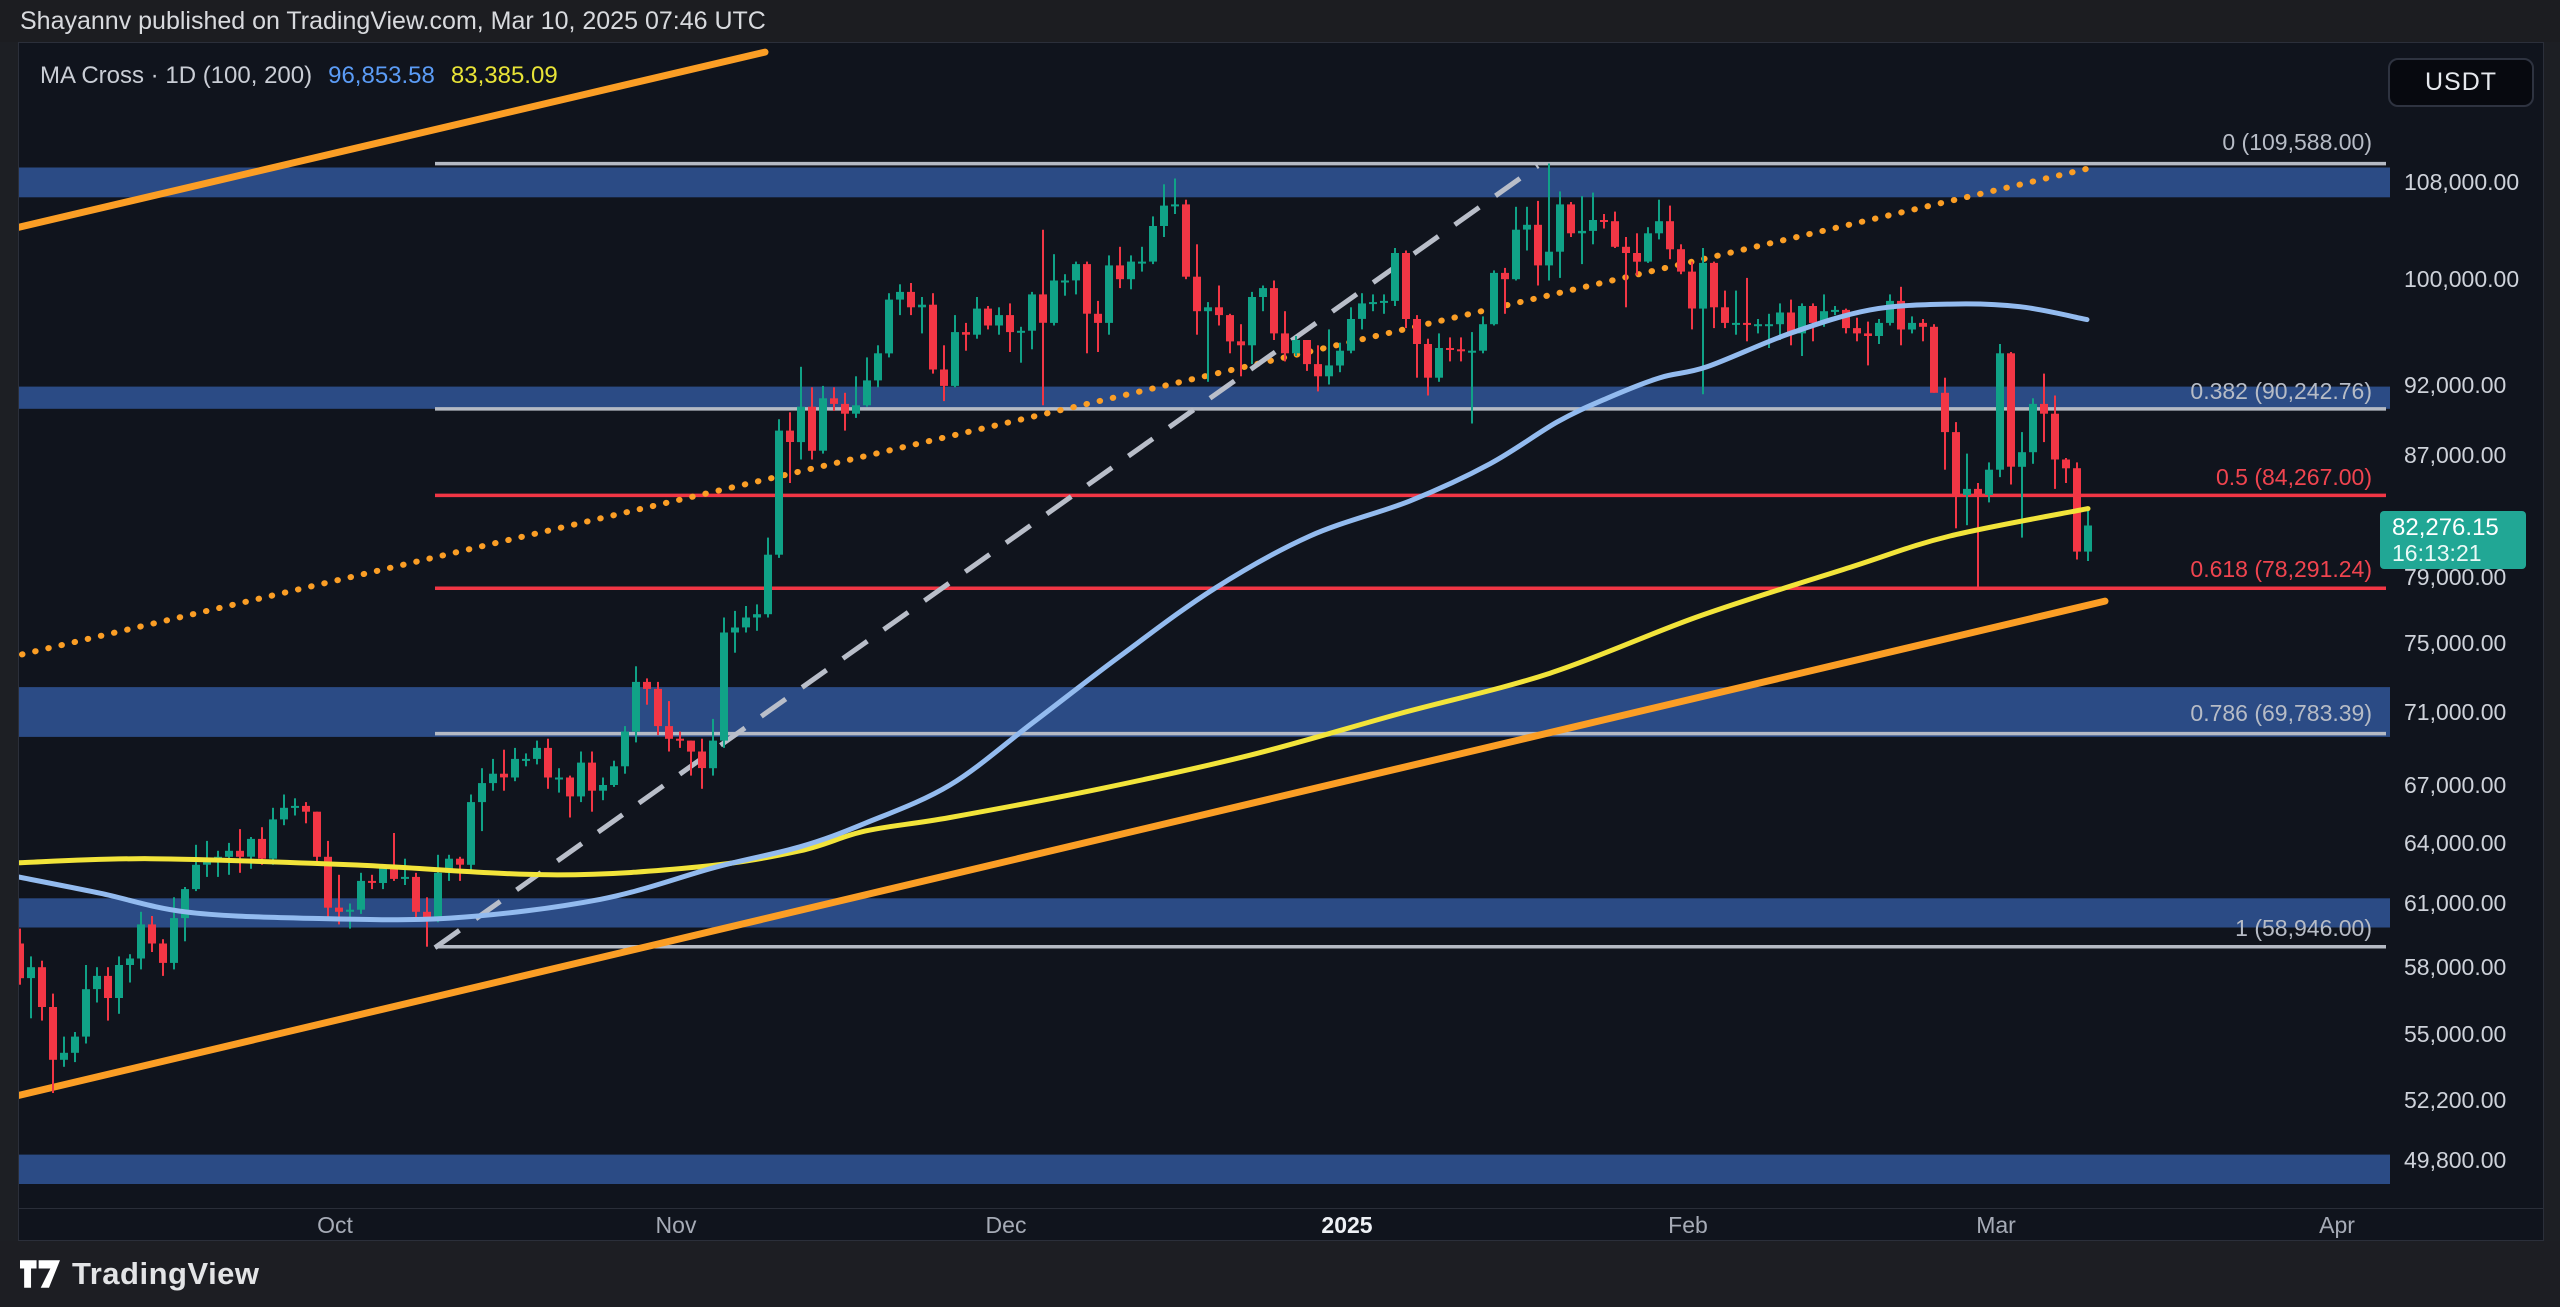  What do you see at coordinates (1006, 1225) in the screenshot?
I see `time-axis-label: Dec` at bounding box center [1006, 1225].